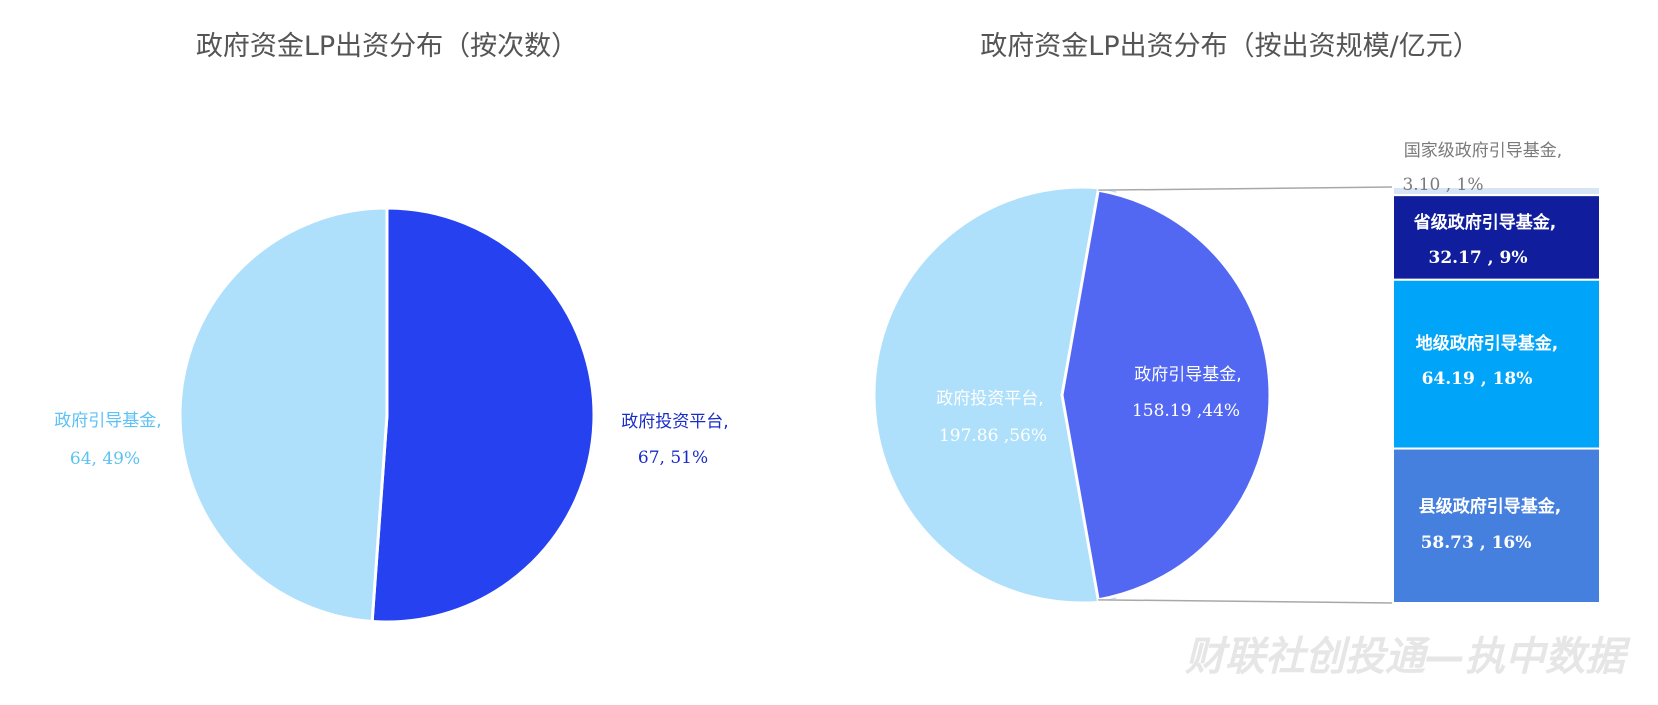  What do you see at coordinates (1229, 46) in the screenshot?
I see `chart2-title: 政府资金LP出资分布（按出资规模/亿元）` at bounding box center [1229, 46].